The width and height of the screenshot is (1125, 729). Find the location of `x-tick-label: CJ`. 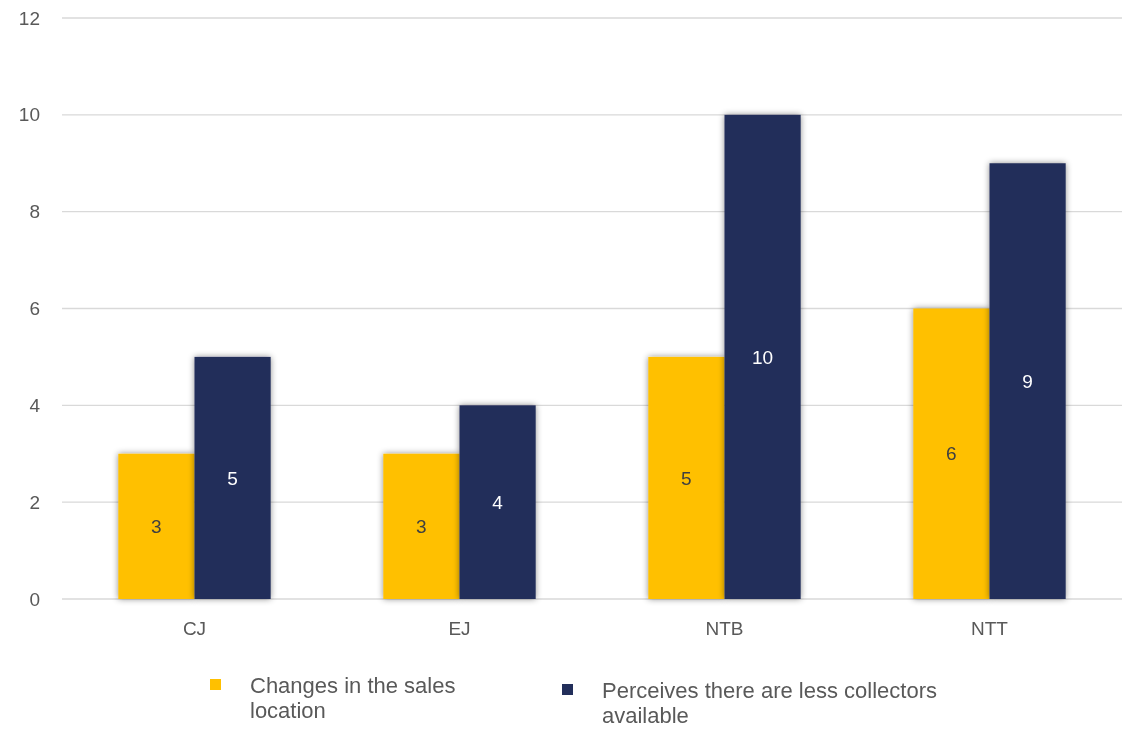

x-tick-label: CJ is located at coordinates (194, 628).